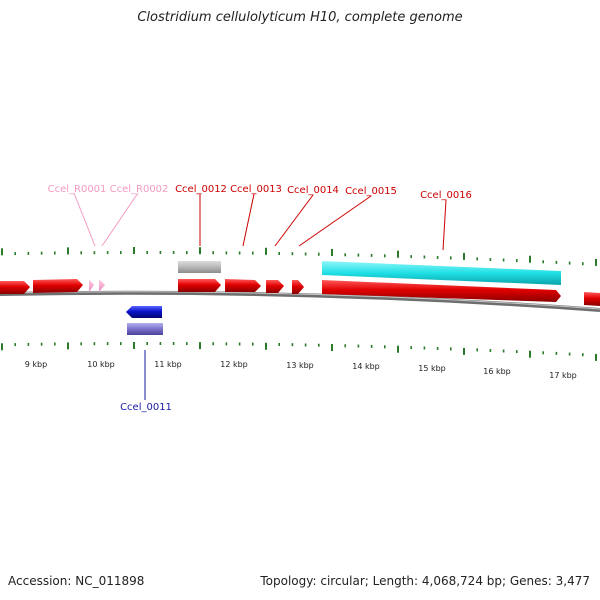 The height and width of the screenshot is (600, 600). What do you see at coordinates (77, 189) in the screenshot?
I see `gene-label-ccel-r0001: Ccel_R0001` at bounding box center [77, 189].